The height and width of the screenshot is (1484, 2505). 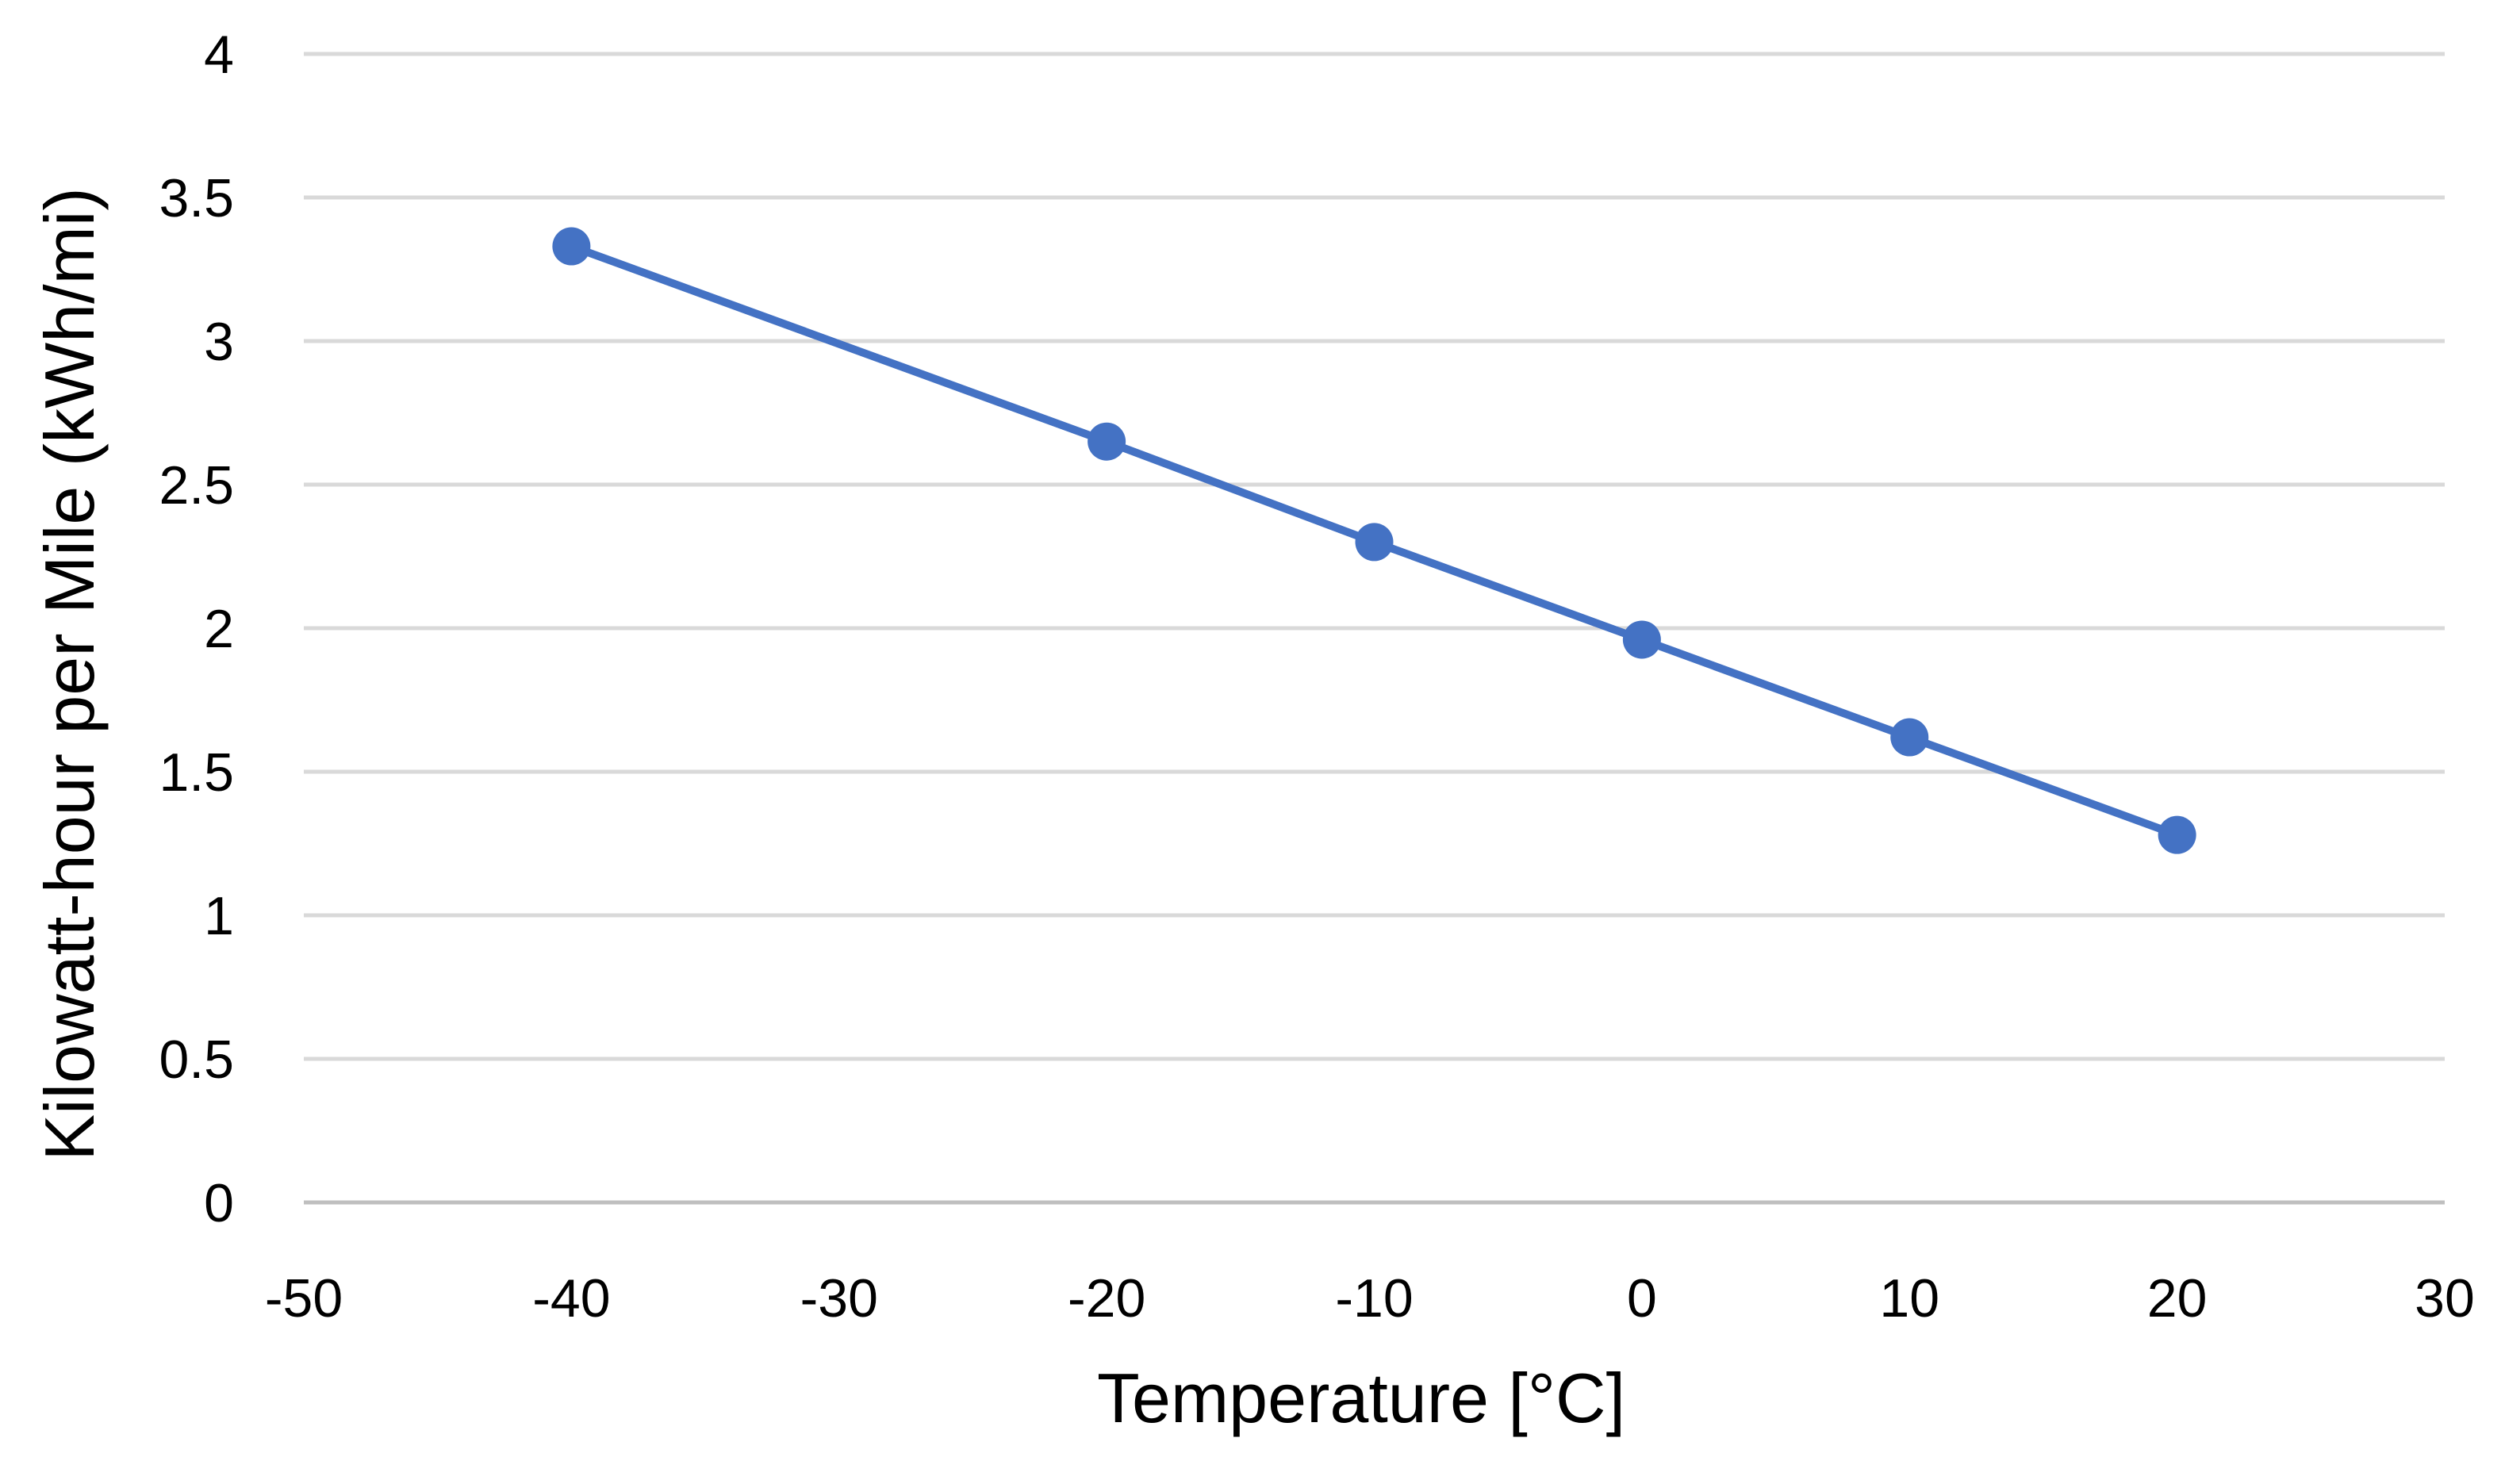 I want to click on x-tick-label: -50, so click(x=304, y=1298).